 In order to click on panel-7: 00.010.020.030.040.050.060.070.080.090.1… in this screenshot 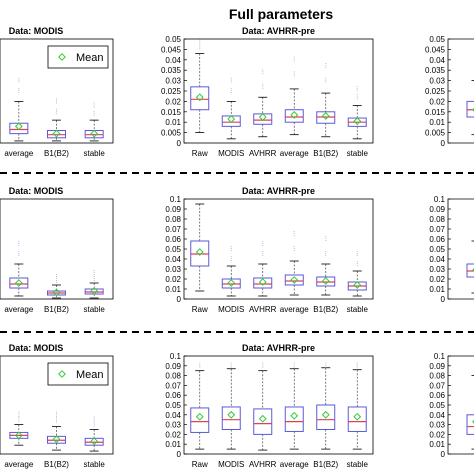, I will do `click(269, 406)`.